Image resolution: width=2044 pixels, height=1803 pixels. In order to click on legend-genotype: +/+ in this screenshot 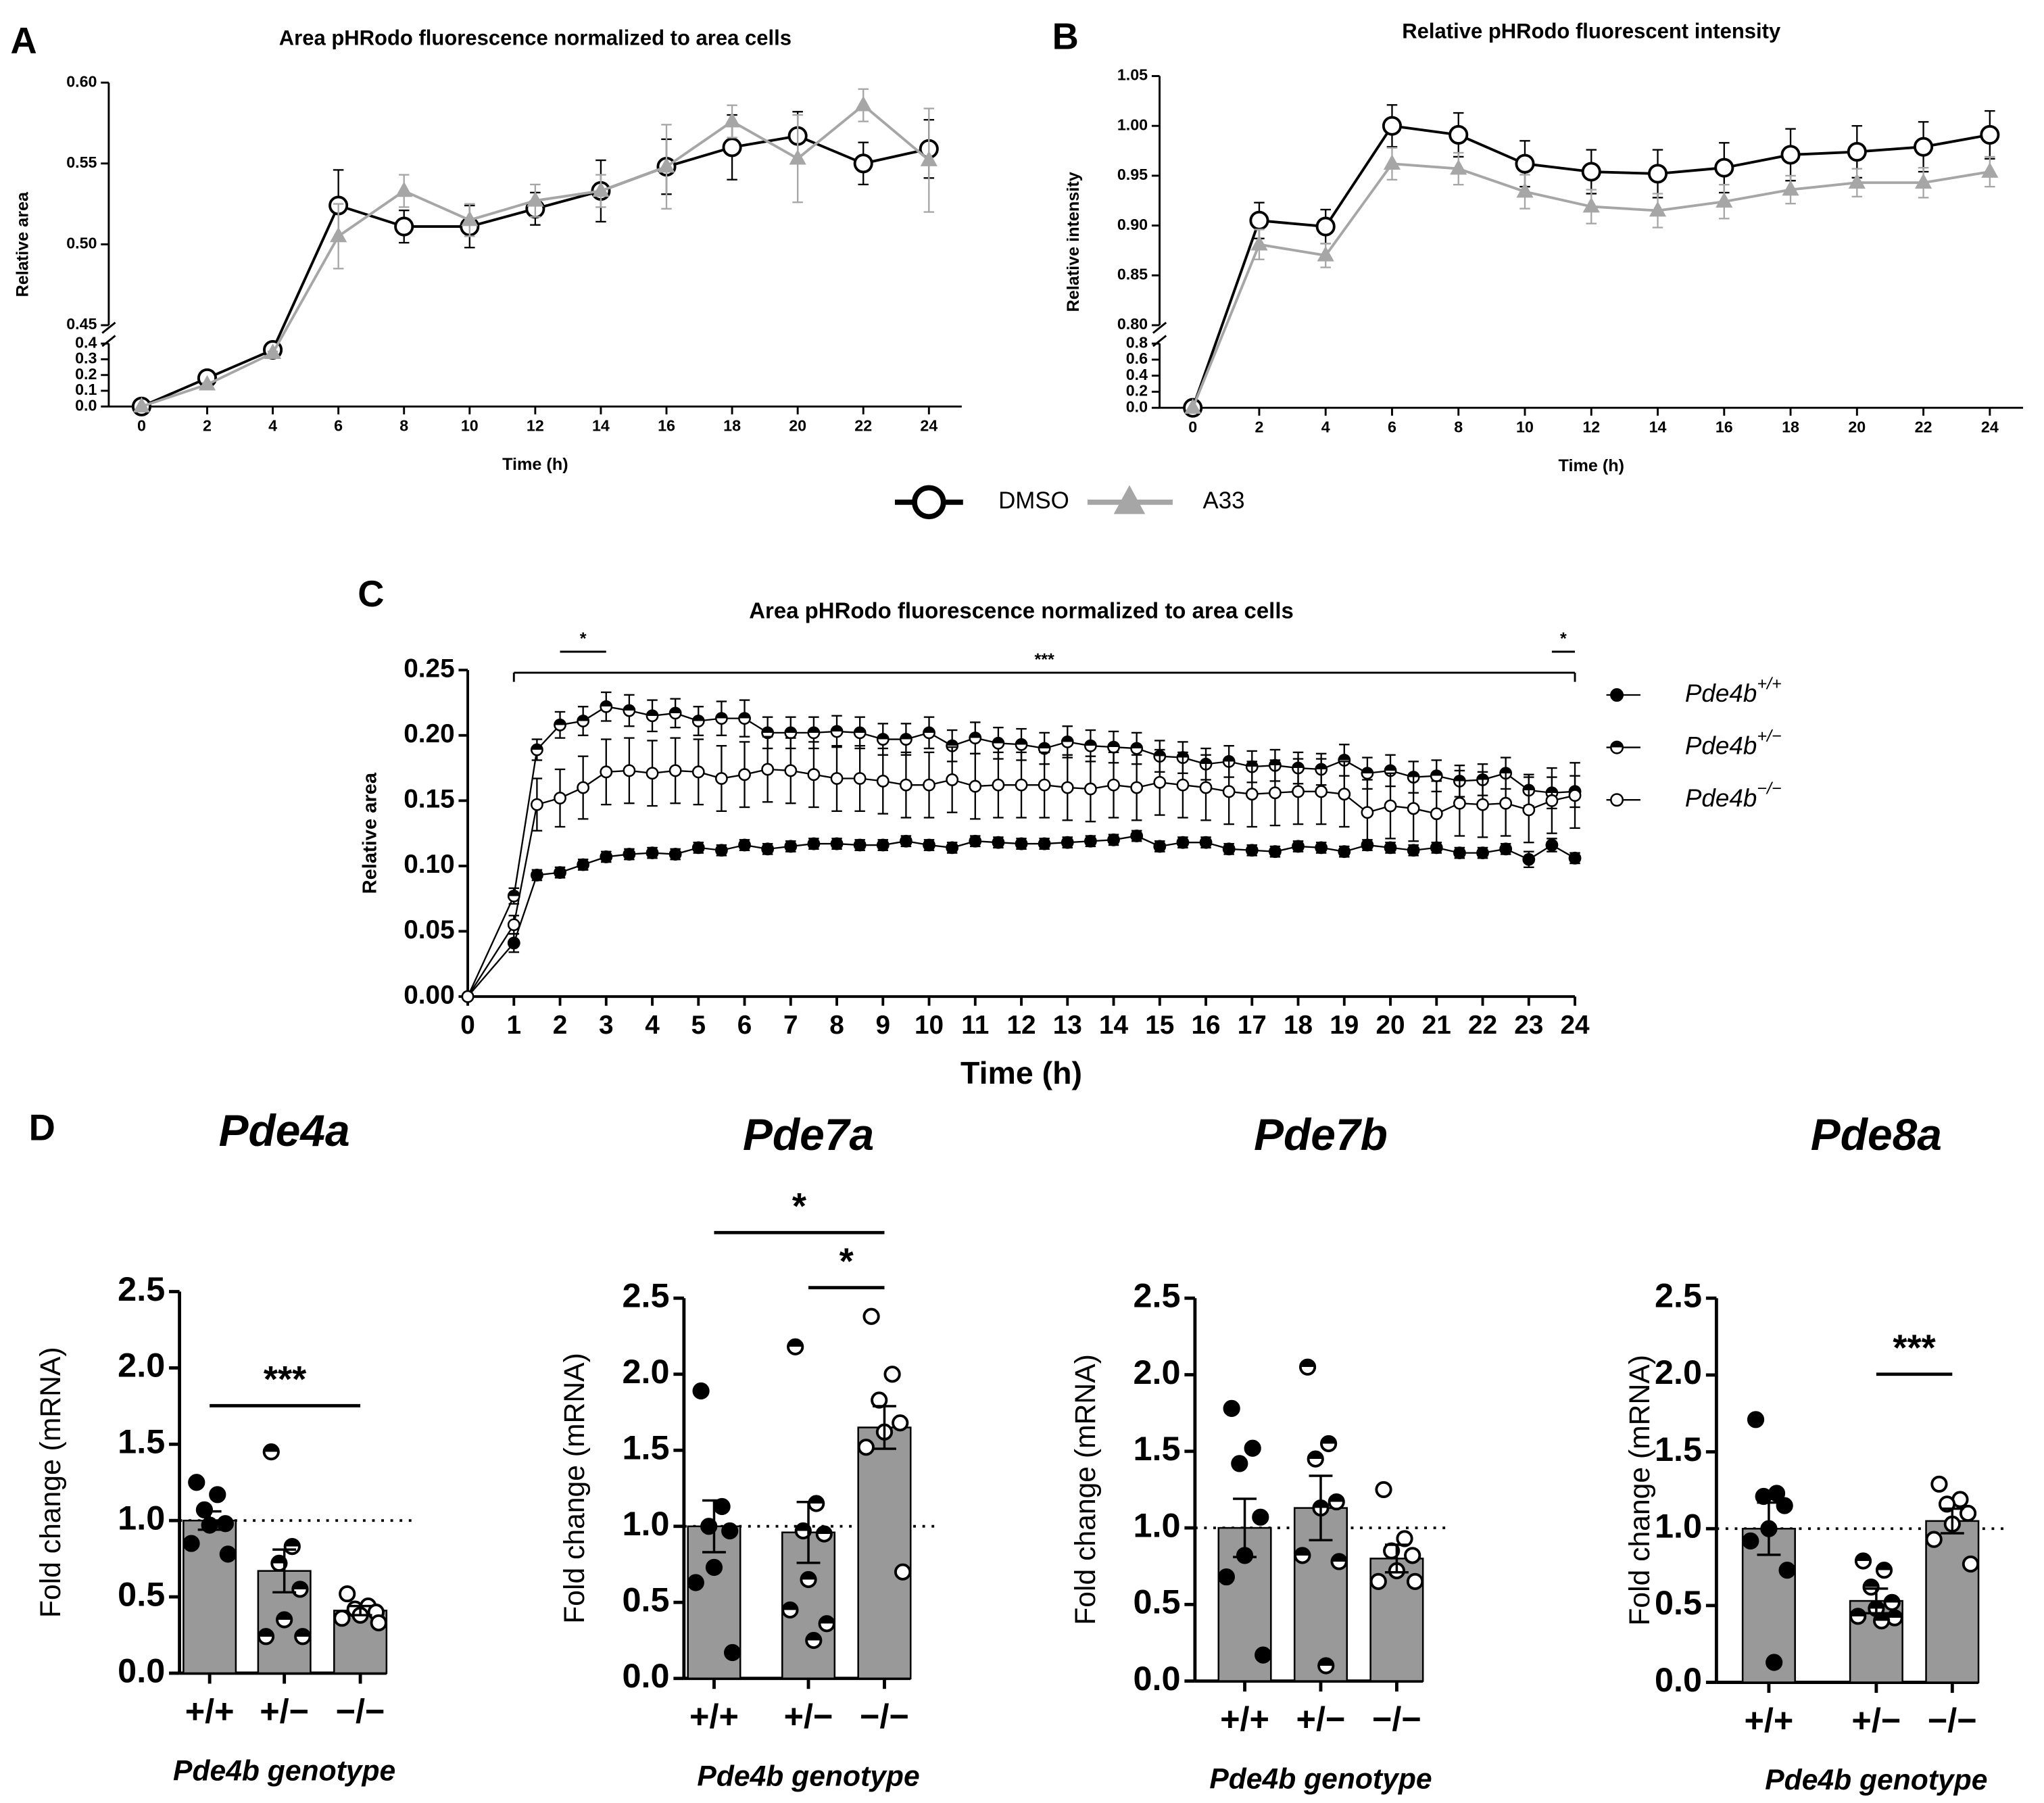, I will do `click(1769, 684)`.